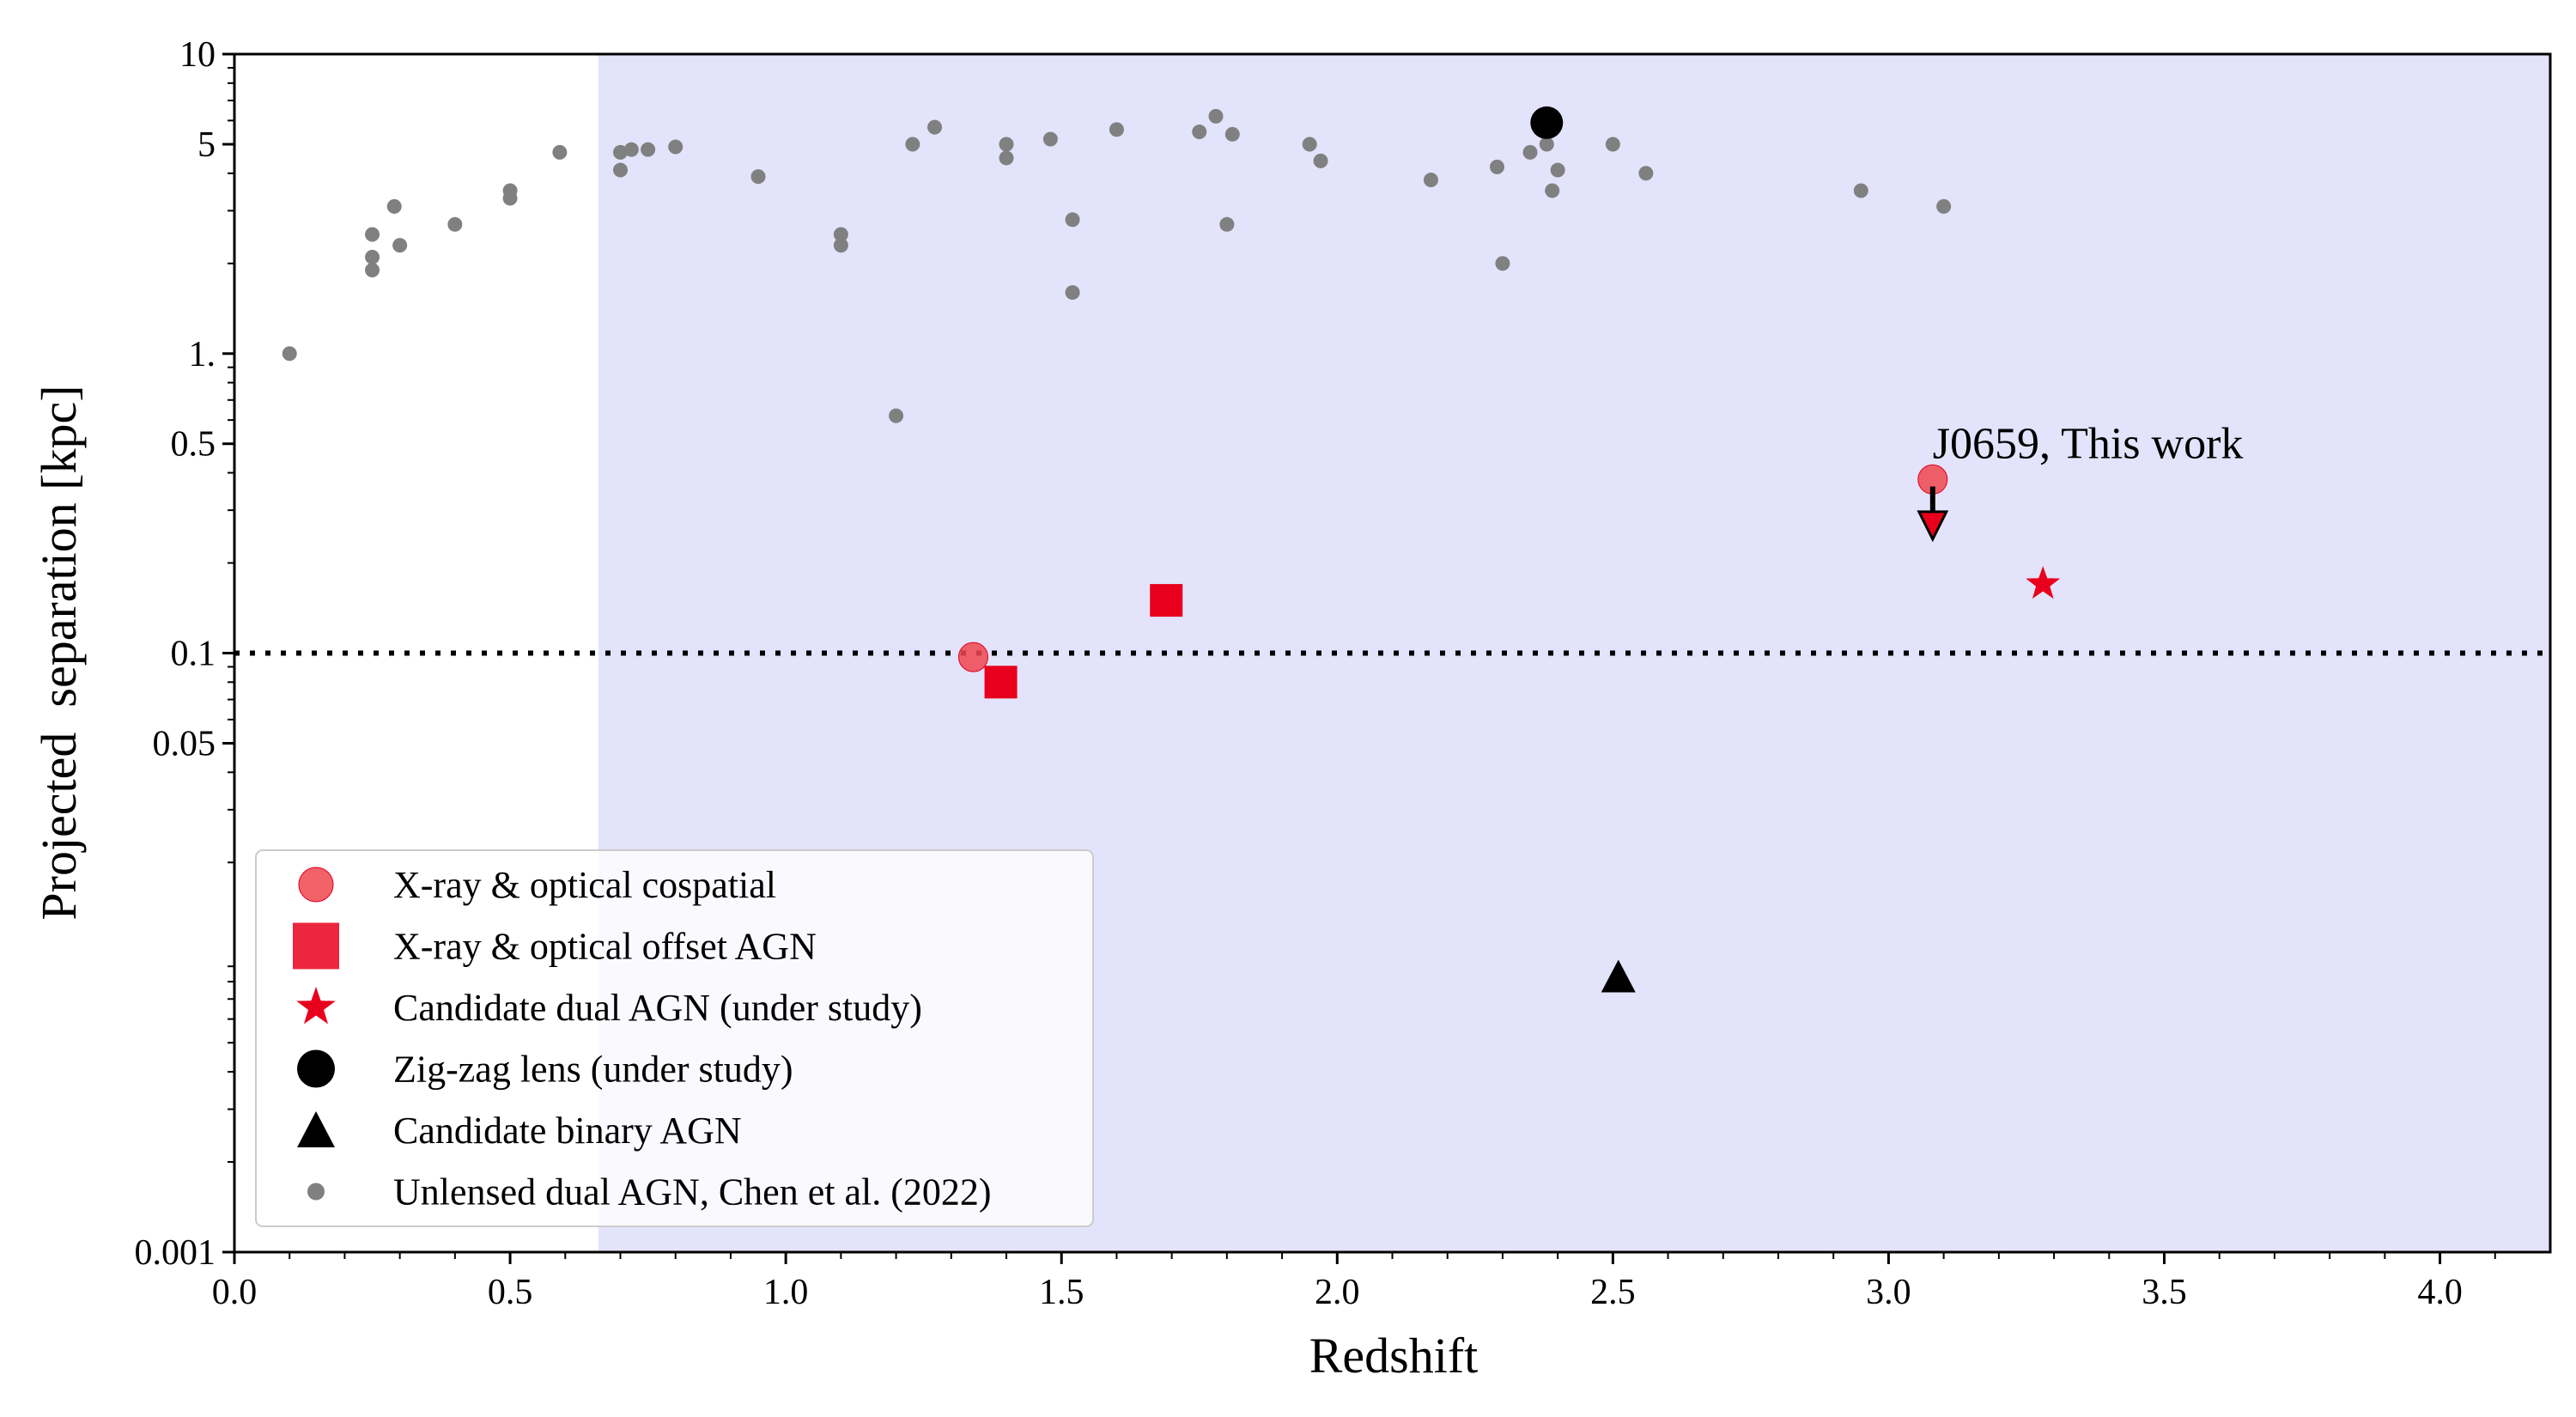 This screenshot has height=1417, width=2576. What do you see at coordinates (197, 55) in the screenshot?
I see `y-tick-label-0: 10` at bounding box center [197, 55].